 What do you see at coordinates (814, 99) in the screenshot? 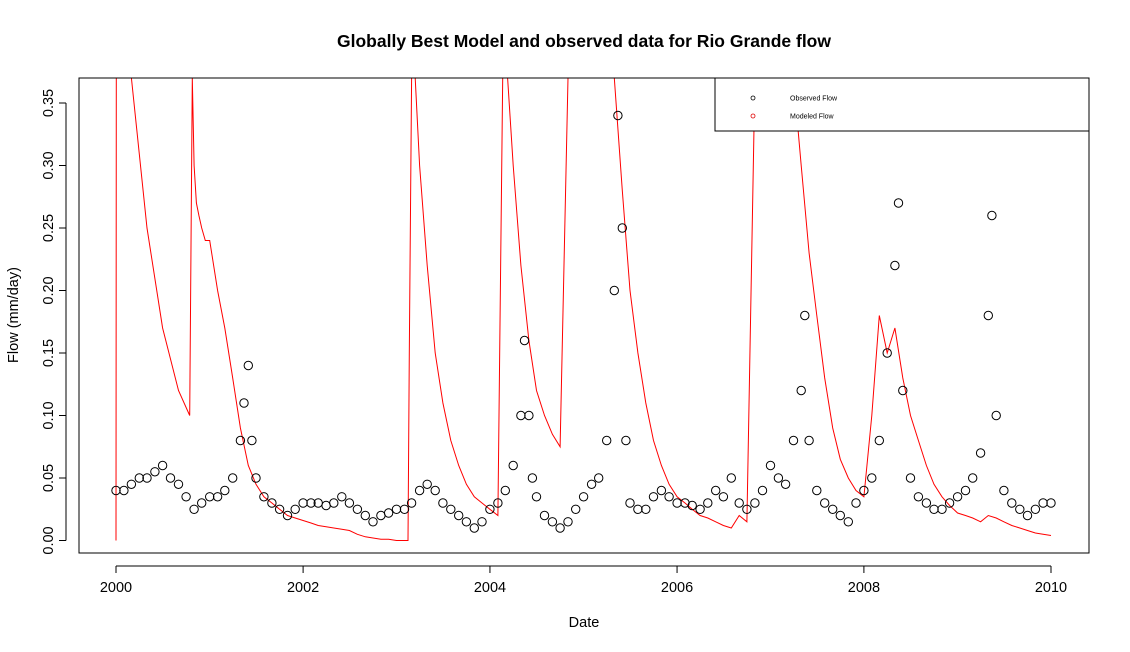
I see `legend-observed-label: Observed Flow` at bounding box center [814, 99].